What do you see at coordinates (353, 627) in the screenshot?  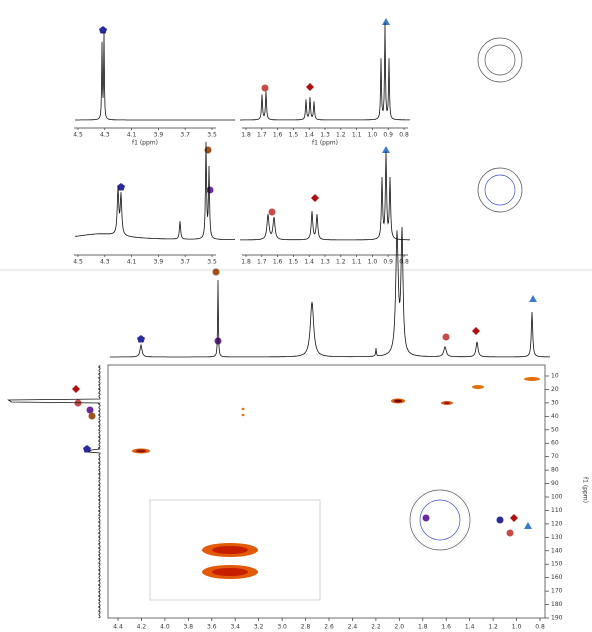 I see `x-tick-label: 2.4` at bounding box center [353, 627].